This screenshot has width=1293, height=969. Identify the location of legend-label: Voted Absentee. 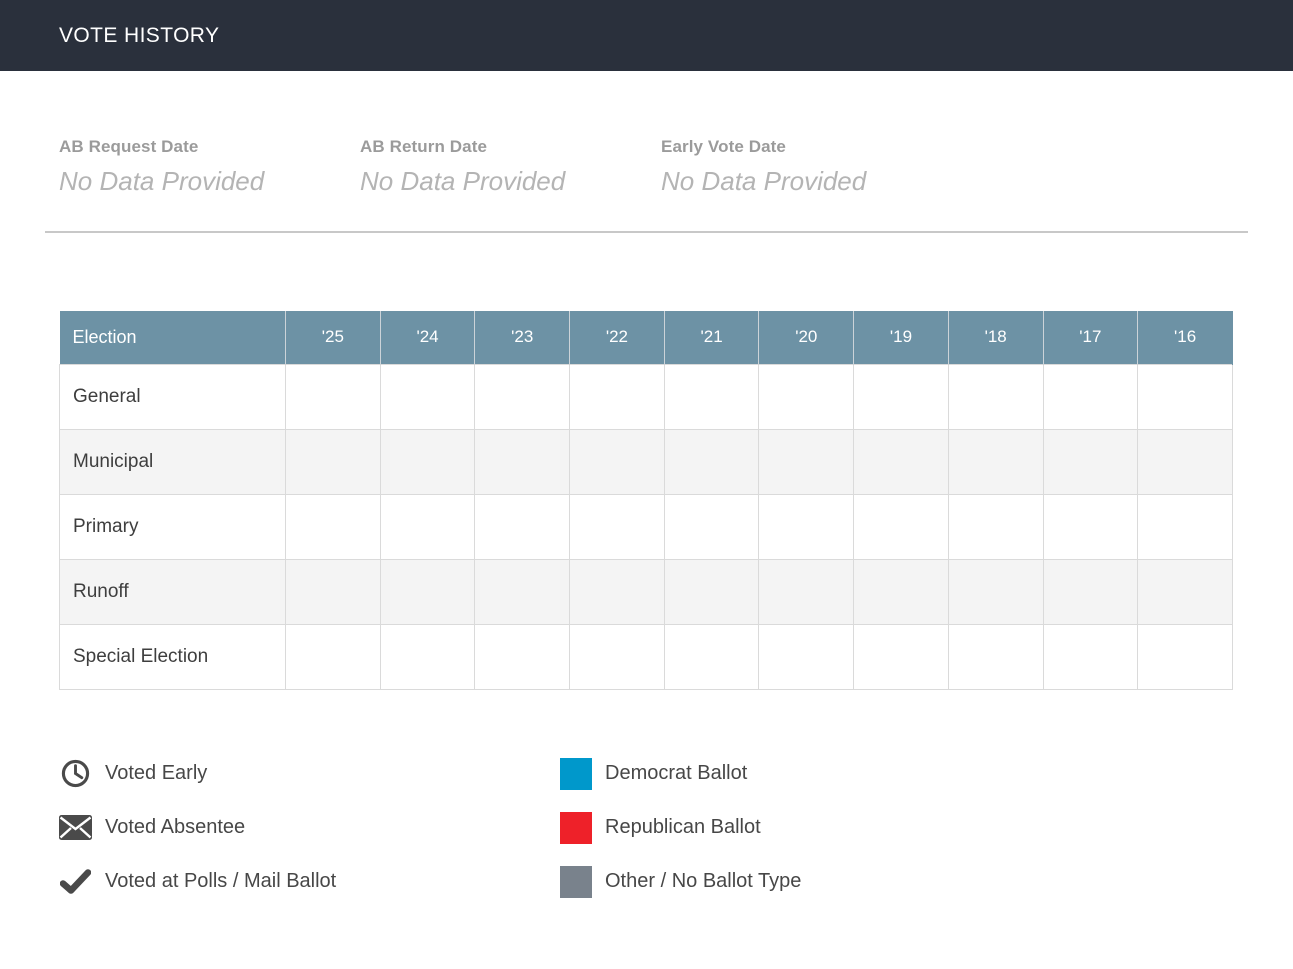
(175, 827).